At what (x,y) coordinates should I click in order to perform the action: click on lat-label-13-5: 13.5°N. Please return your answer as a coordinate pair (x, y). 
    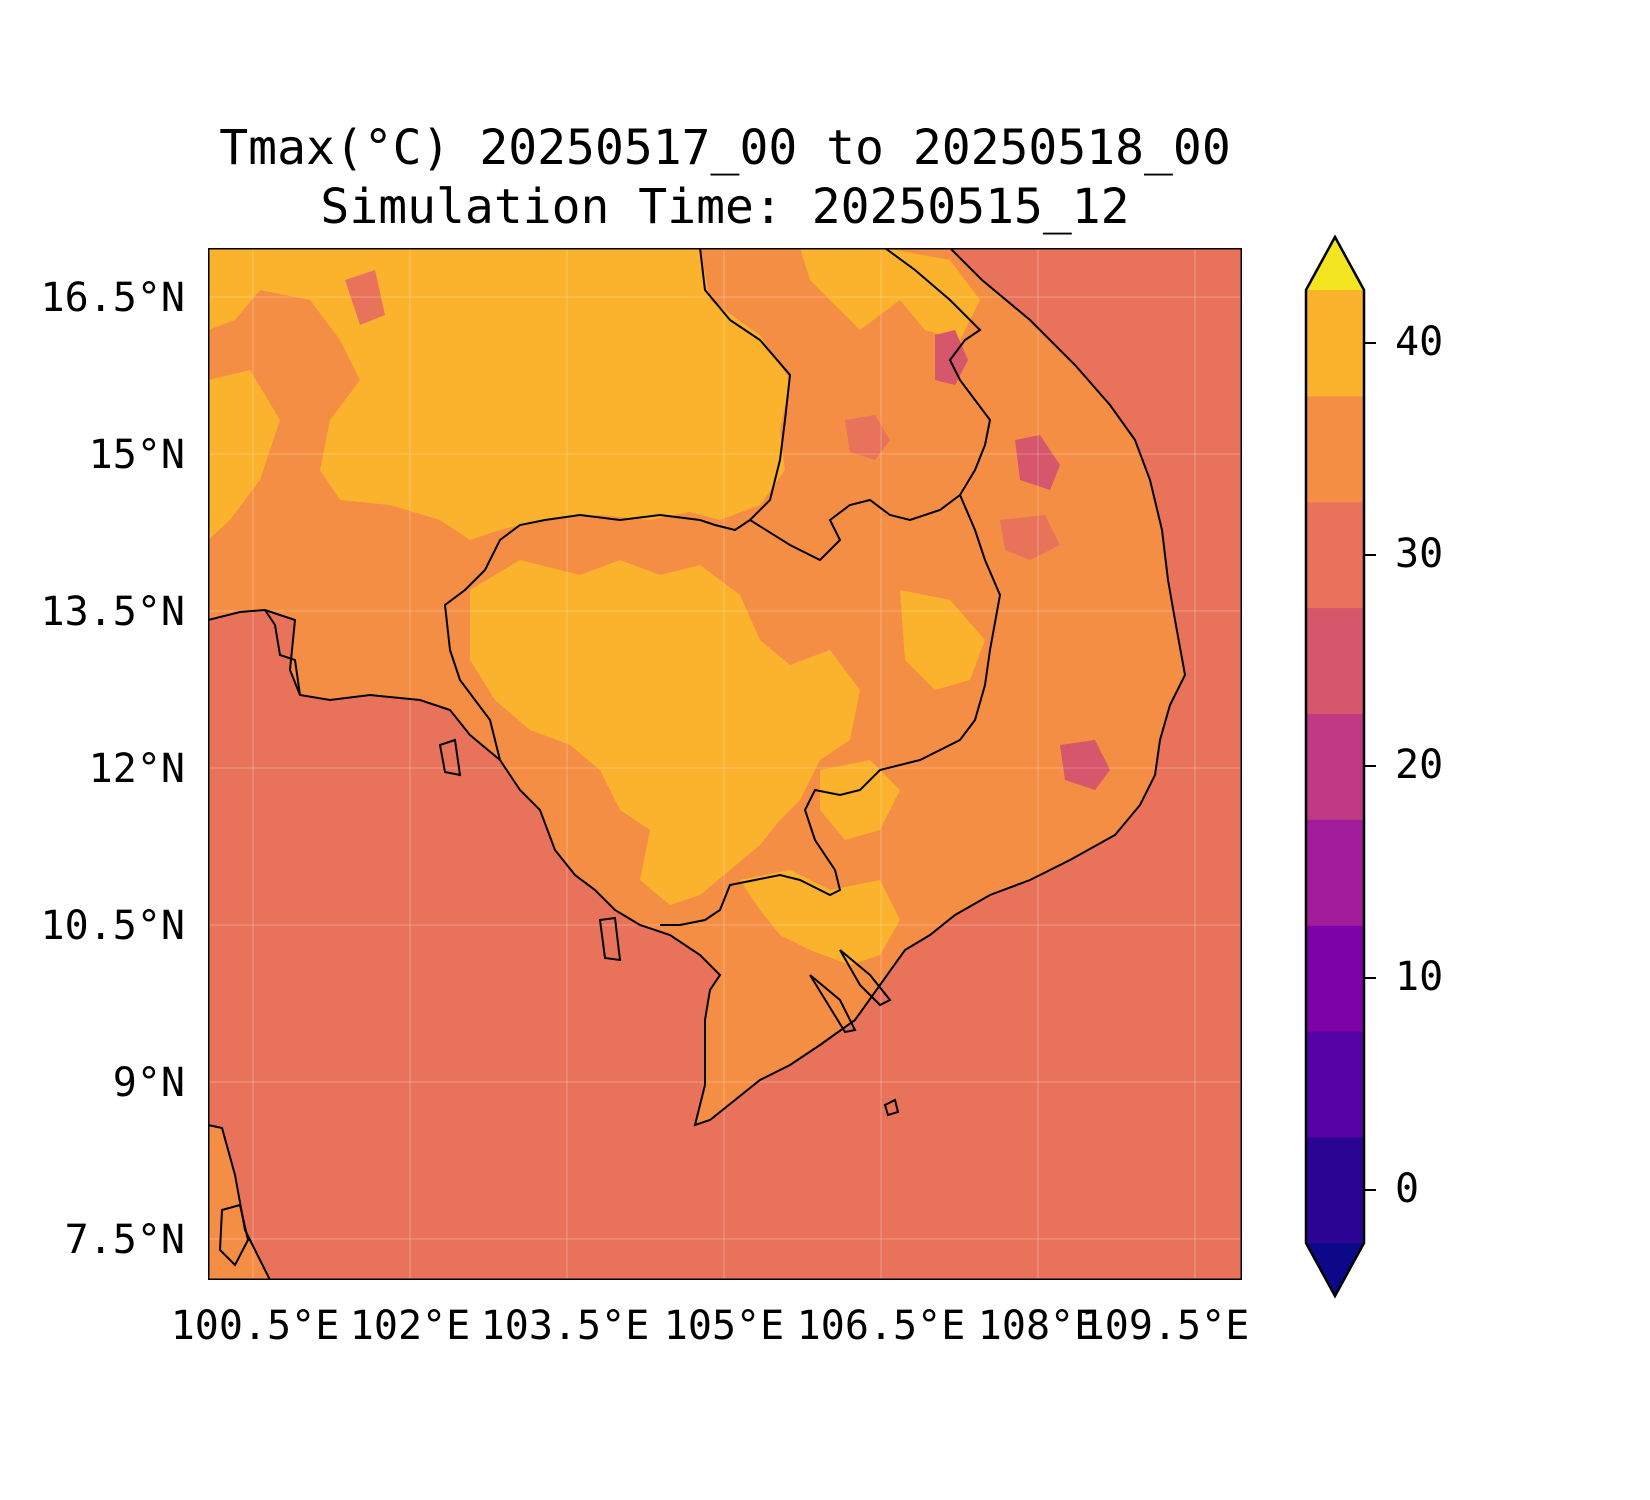
    Looking at the image, I should click on (113, 612).